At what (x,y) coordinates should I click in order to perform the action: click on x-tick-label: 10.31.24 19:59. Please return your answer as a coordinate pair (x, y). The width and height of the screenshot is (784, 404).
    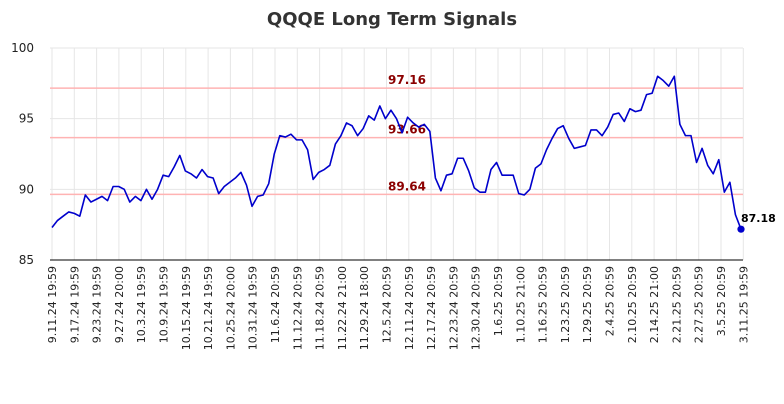
    Looking at the image, I should click on (253, 308).